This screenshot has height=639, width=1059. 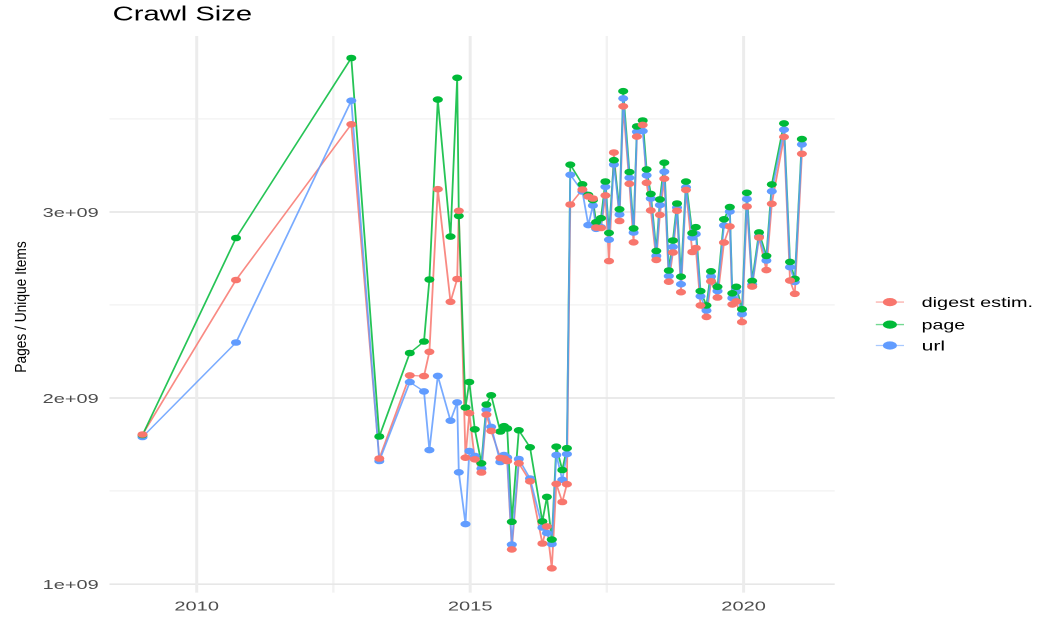 What do you see at coordinates (944, 325) in the screenshot?
I see `svg-text: page` at bounding box center [944, 325].